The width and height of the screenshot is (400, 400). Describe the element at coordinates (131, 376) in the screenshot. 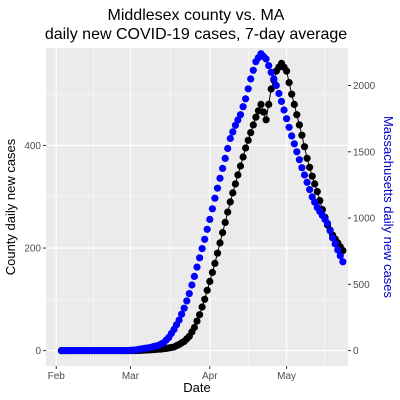

I see `x-tick-label: Mar` at that location.